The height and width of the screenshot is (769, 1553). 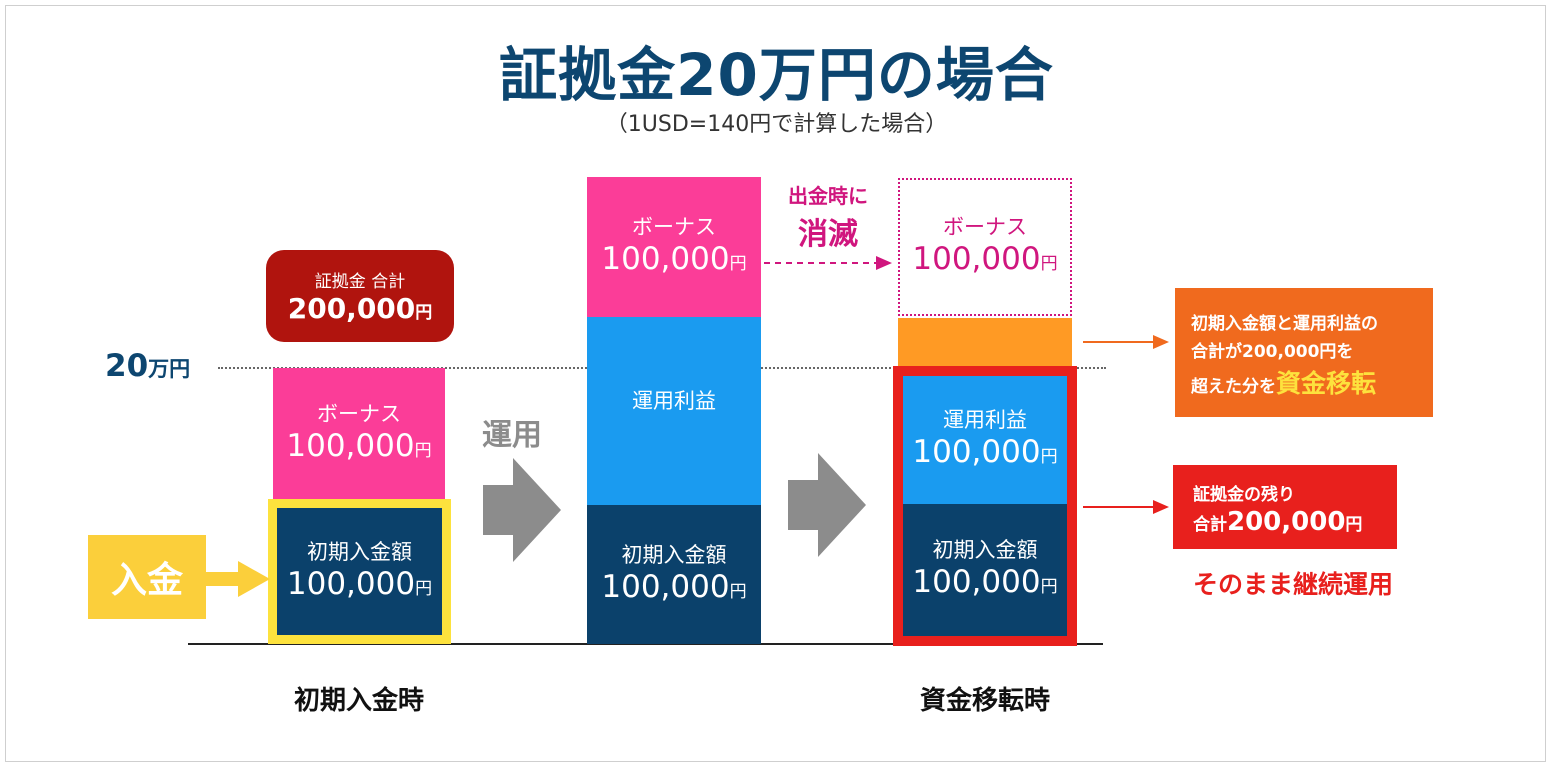 What do you see at coordinates (828, 216) in the screenshot?
I see `vanish-note: 出金時に 消滅` at bounding box center [828, 216].